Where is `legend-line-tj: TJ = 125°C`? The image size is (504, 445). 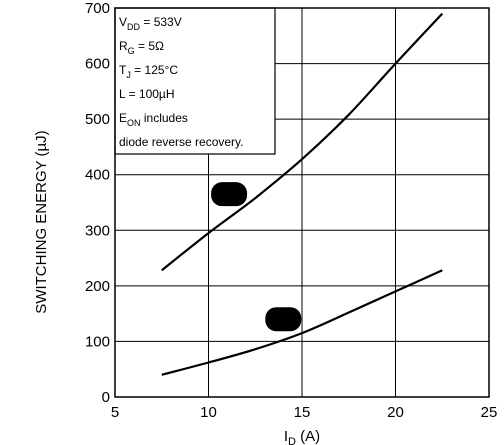 legend-line-tj: TJ = 125°C is located at coordinates (148, 71).